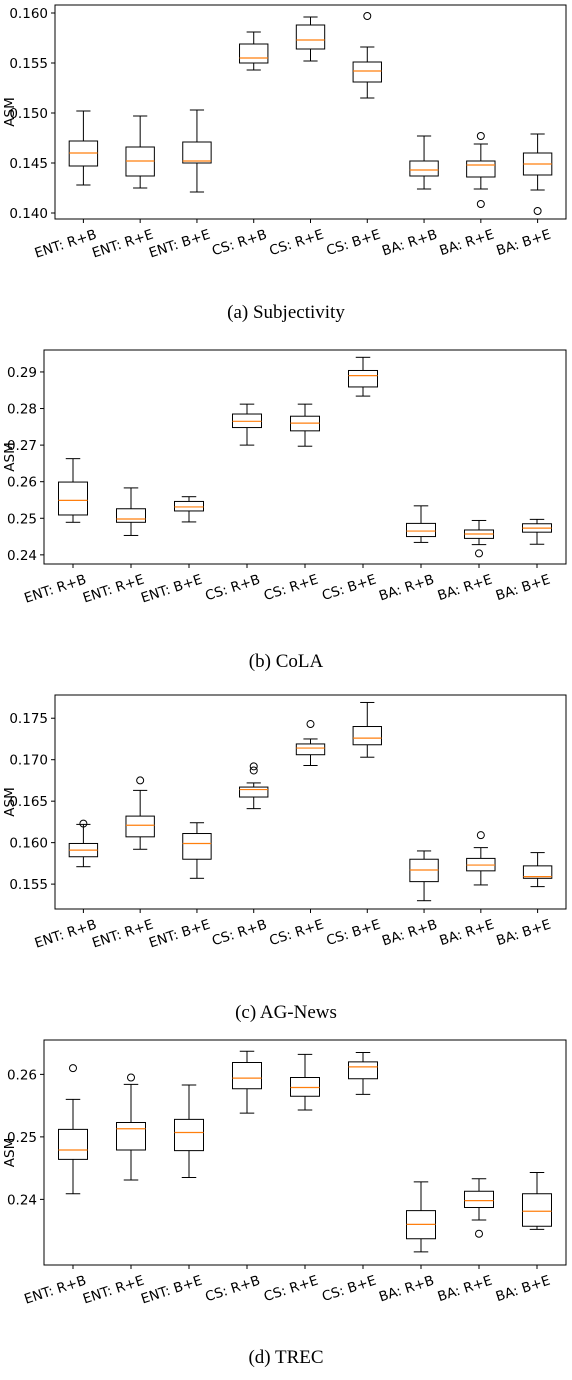 The width and height of the screenshot is (572, 1380). What do you see at coordinates (28, 719) in the screenshot?
I see `y-tick-label: 0.175` at bounding box center [28, 719].